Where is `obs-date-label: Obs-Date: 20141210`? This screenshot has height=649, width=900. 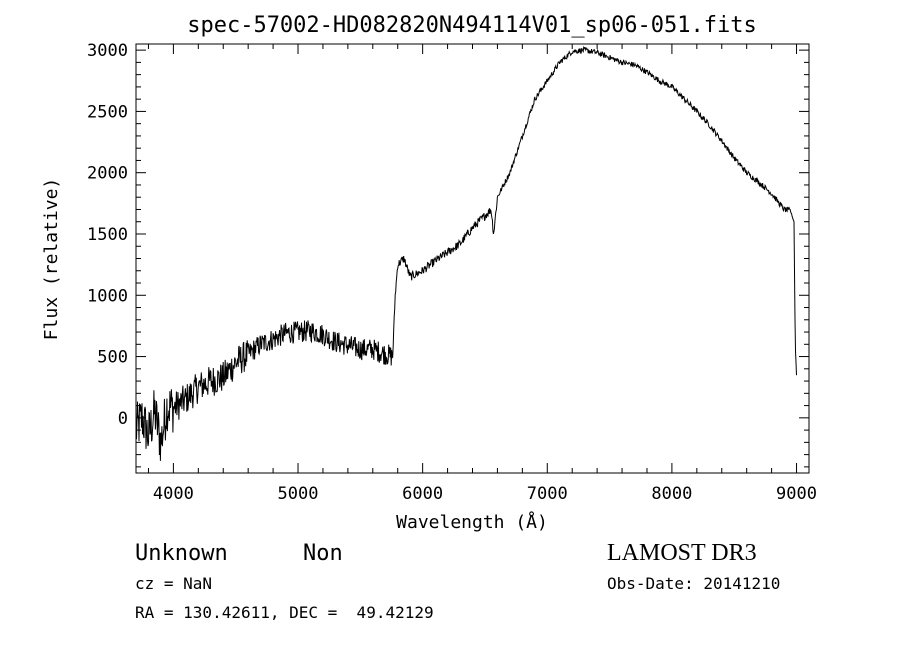 obs-date-label: Obs-Date: 20141210 is located at coordinates (693, 583).